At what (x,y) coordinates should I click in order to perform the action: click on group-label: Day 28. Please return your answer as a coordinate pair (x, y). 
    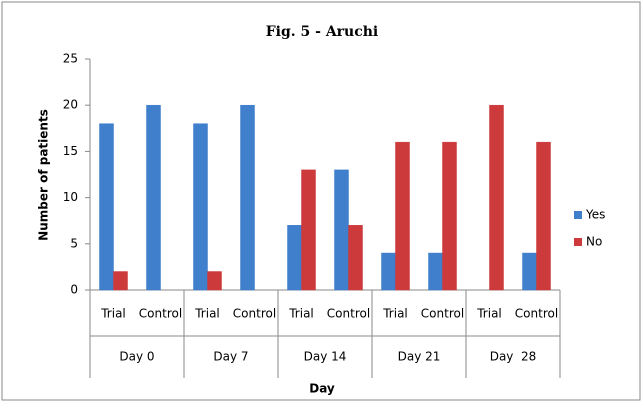
    Looking at the image, I should click on (513, 357).